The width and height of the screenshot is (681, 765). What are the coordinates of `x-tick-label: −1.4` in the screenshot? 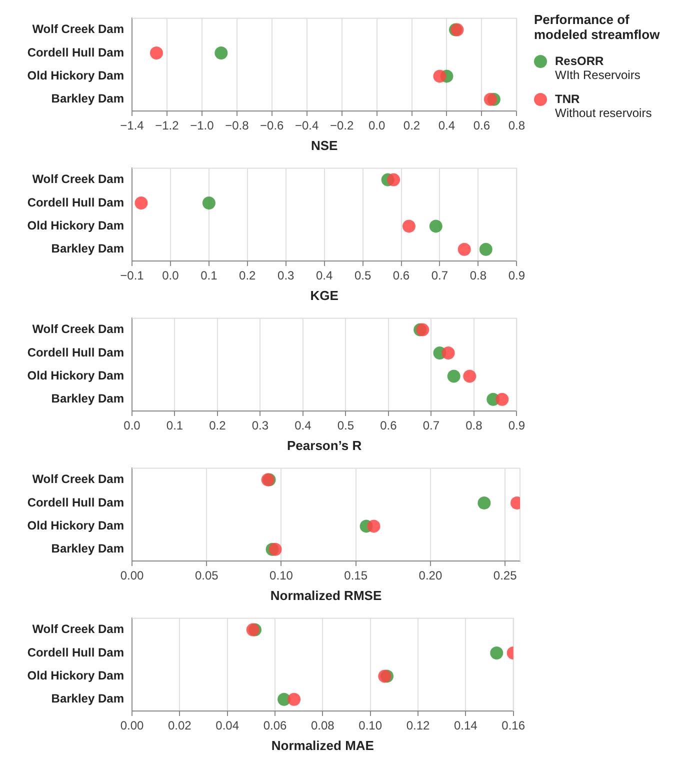 It's located at (132, 125).